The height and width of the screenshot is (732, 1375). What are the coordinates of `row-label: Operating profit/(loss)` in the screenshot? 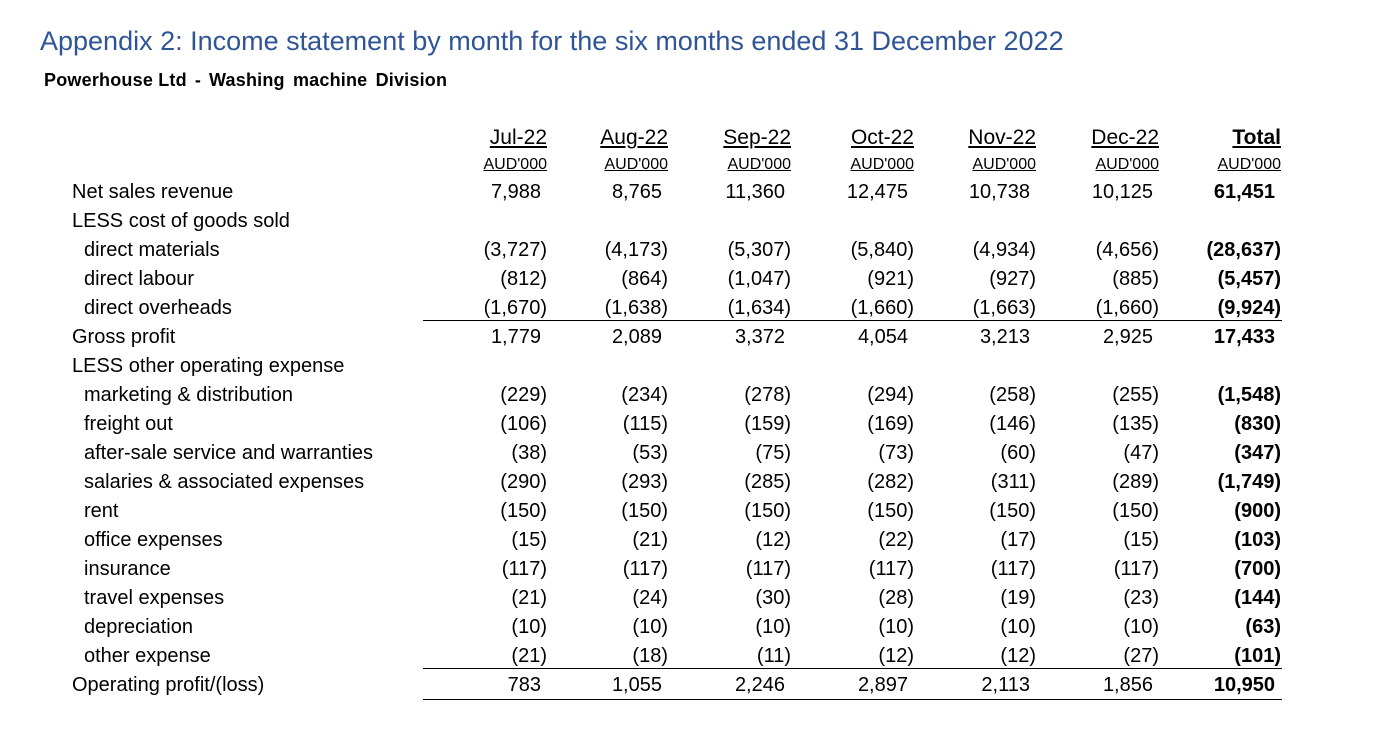 It's located at (168, 685).